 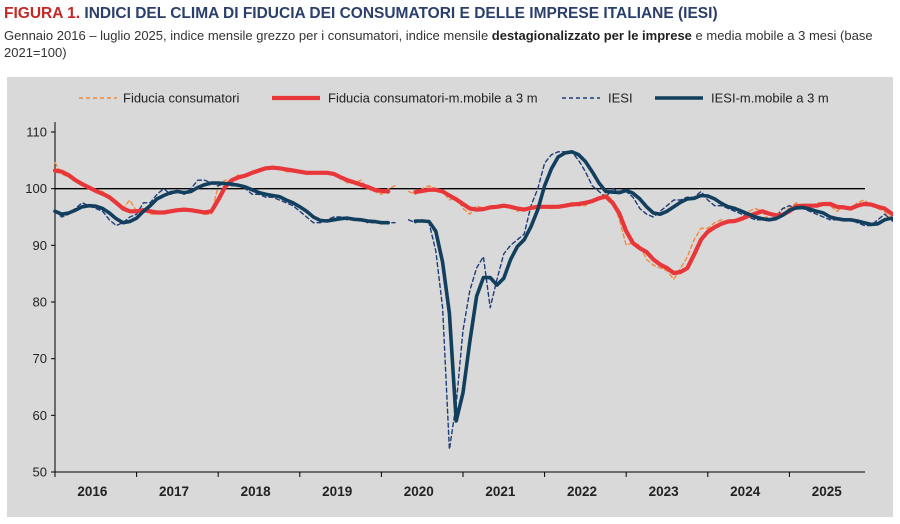 I want to click on x-tick-label: 2020, so click(x=419, y=491).